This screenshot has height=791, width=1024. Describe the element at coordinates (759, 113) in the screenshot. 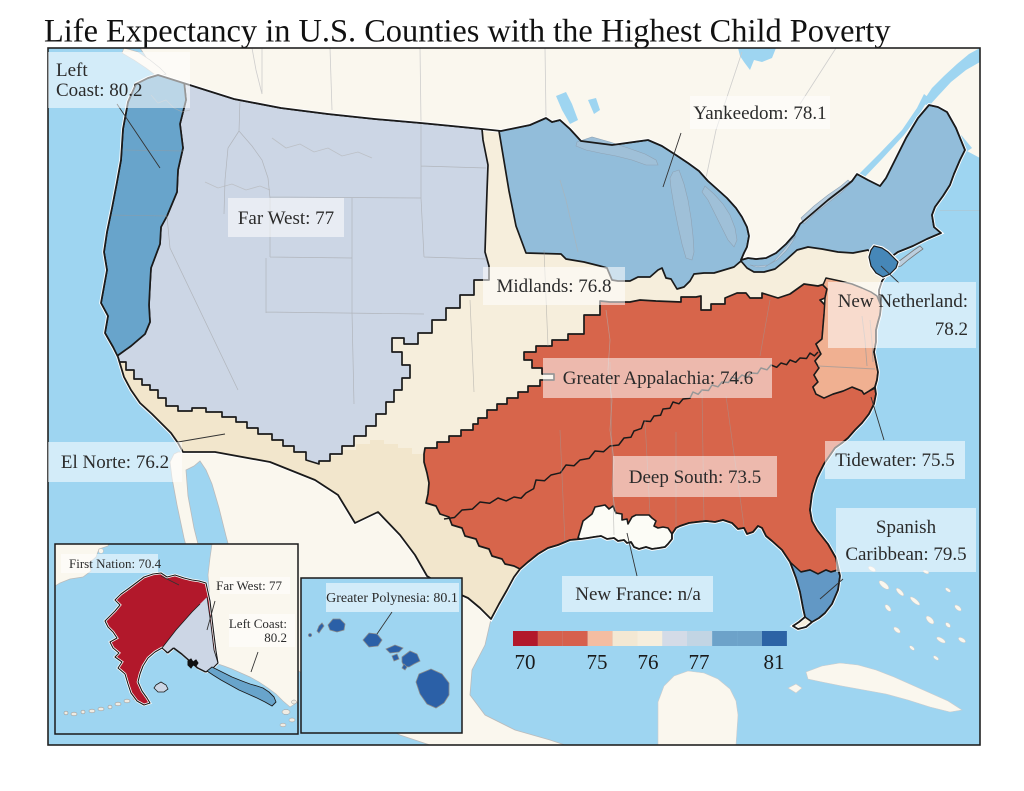

I see `svg-text: Yankeedom: 78.1` at that location.